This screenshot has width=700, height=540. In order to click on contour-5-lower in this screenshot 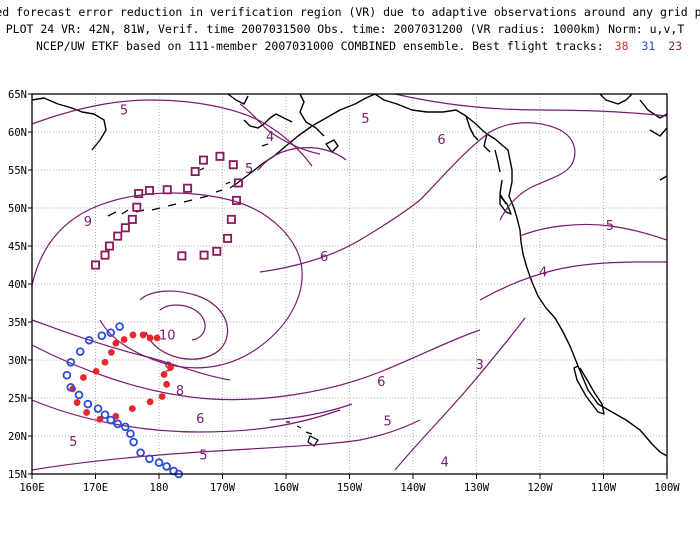, I will do `click(186, 416)`.